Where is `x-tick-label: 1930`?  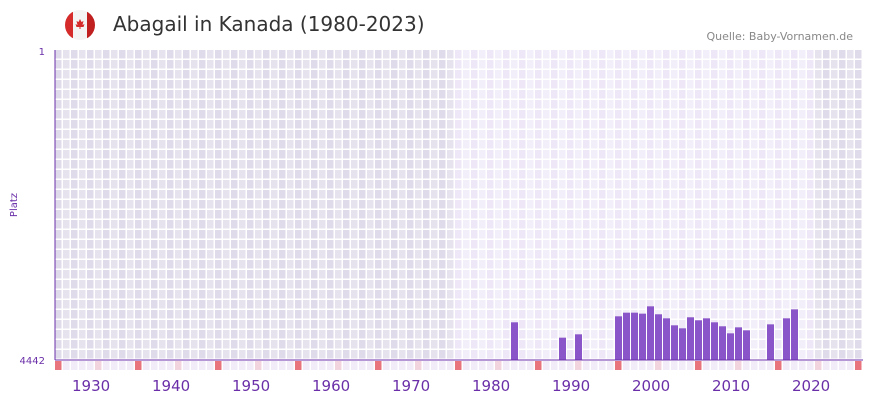 x-tick-label: 1930 is located at coordinates (91, 386).